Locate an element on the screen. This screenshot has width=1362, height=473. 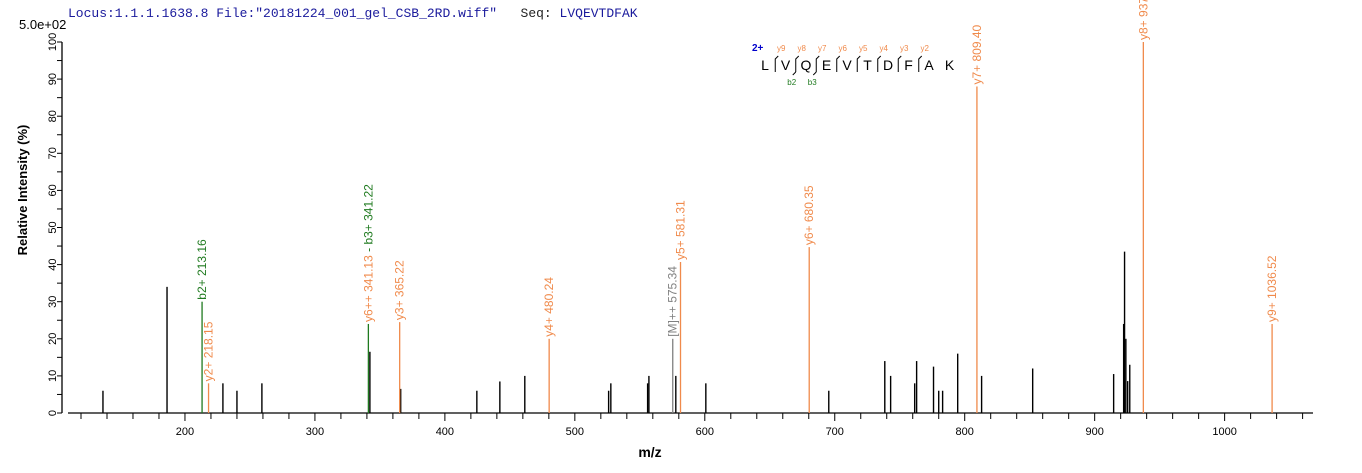
peak-label: y3+ 365.22 is located at coordinates (400, 290).